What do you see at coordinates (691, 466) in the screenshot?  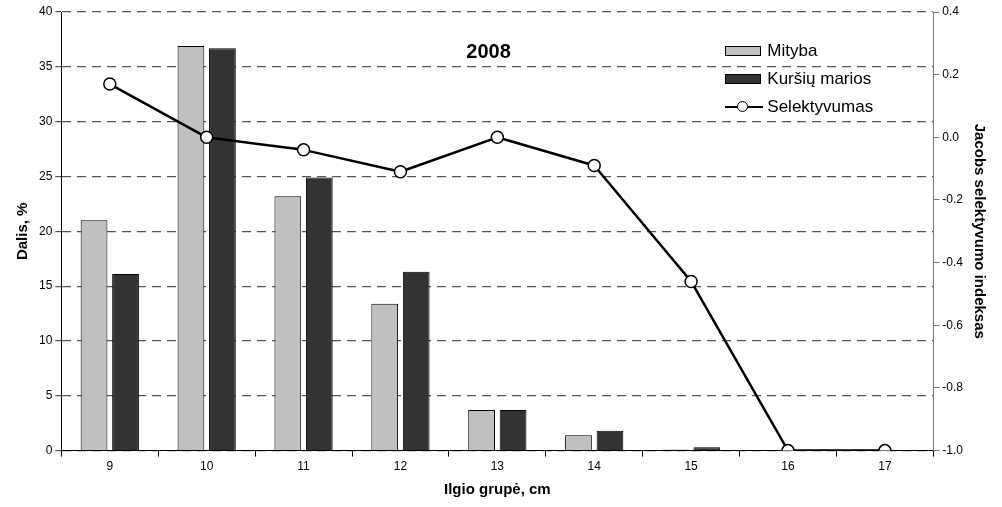 I see `x-tick-label: 15` at bounding box center [691, 466].